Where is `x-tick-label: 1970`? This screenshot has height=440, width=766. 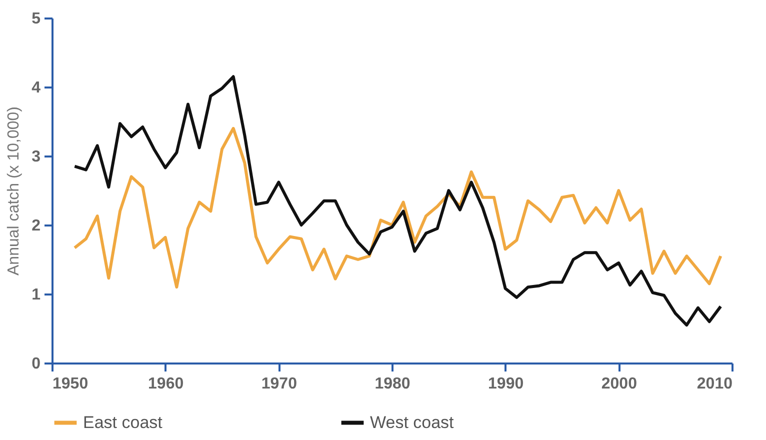 x-tick-label: 1970 is located at coordinates (279, 384).